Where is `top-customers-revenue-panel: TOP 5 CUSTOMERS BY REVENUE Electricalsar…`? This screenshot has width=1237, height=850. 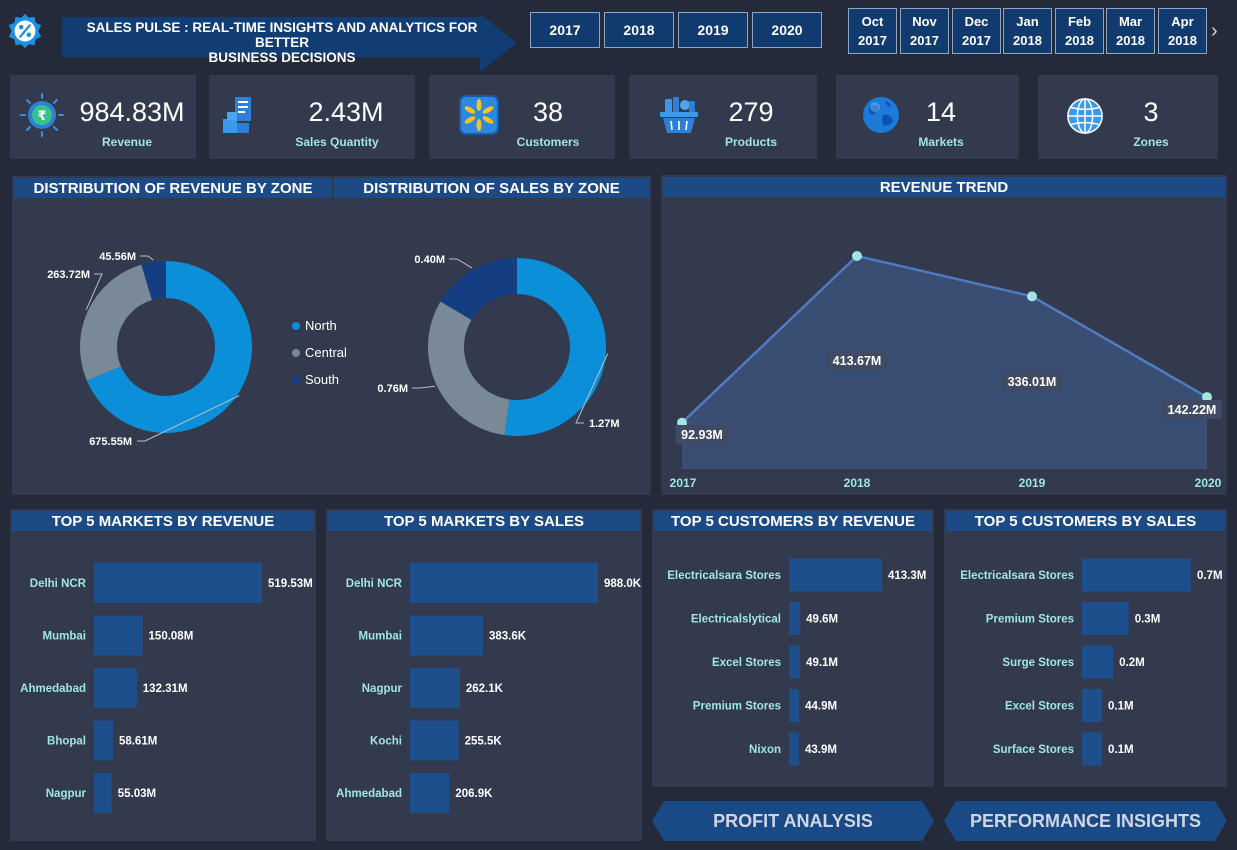
top-customers-revenue-panel: TOP 5 CUSTOMERS BY REVENUE Electricalsar… is located at coordinates (793, 648).